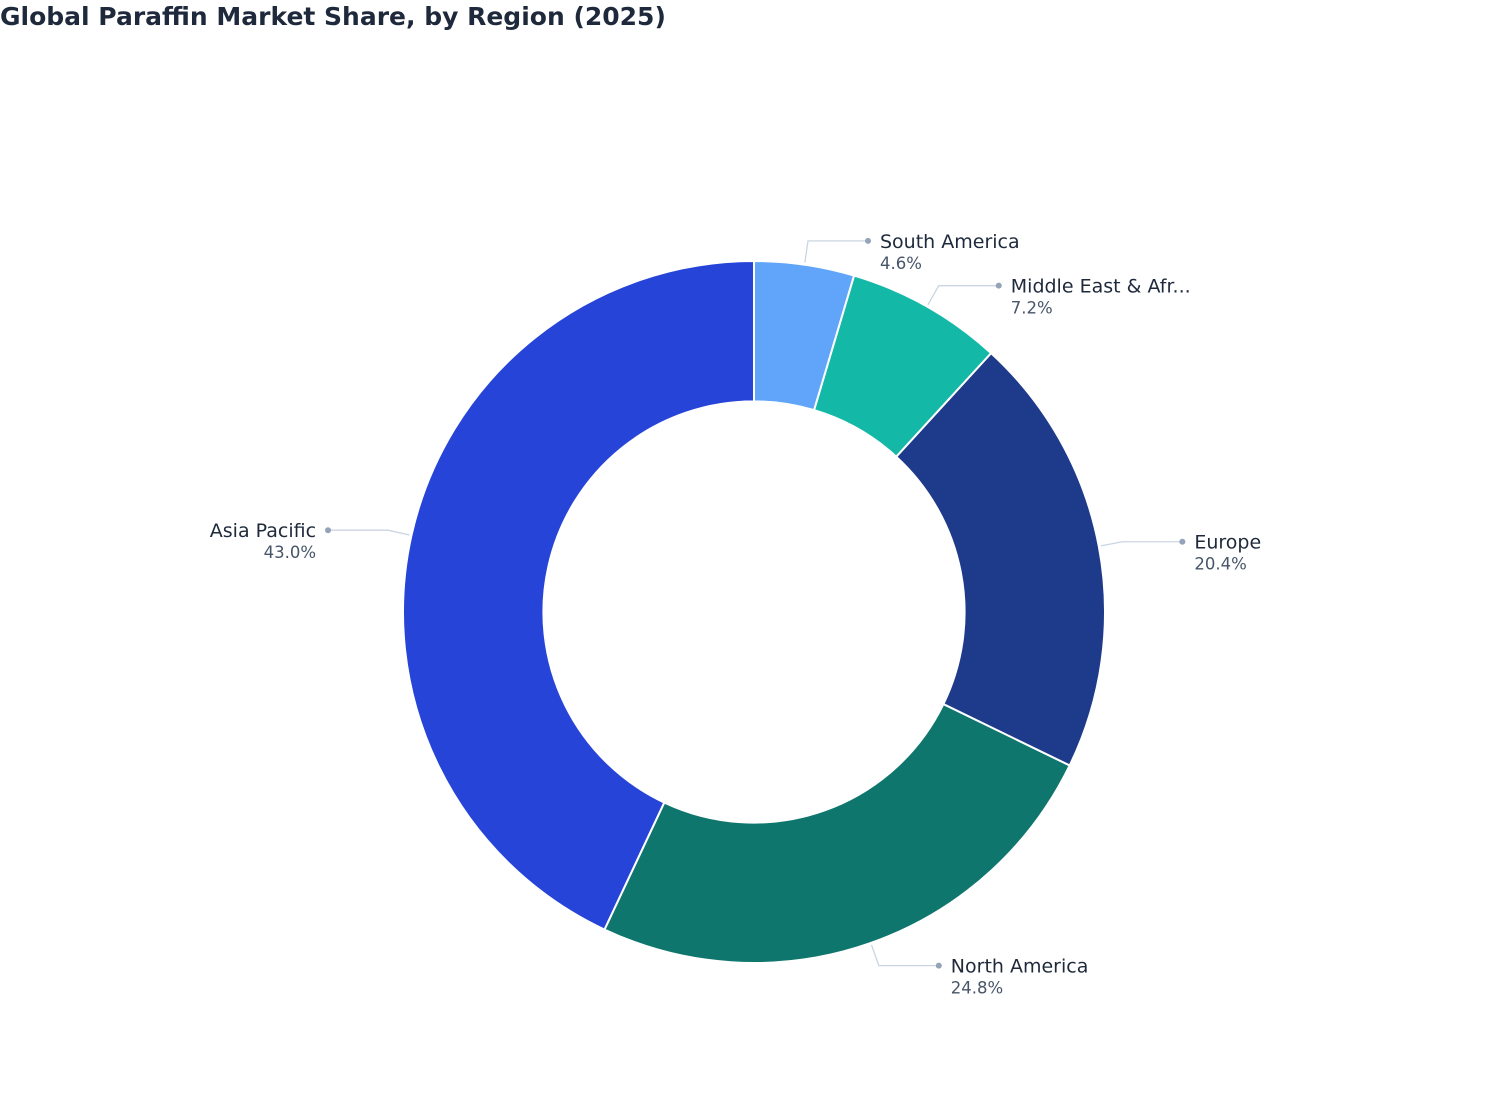 This screenshot has height=1120, width=1508. Describe the element at coordinates (1220, 564) in the screenshot. I see `slice-label-value: 20.4%` at that location.